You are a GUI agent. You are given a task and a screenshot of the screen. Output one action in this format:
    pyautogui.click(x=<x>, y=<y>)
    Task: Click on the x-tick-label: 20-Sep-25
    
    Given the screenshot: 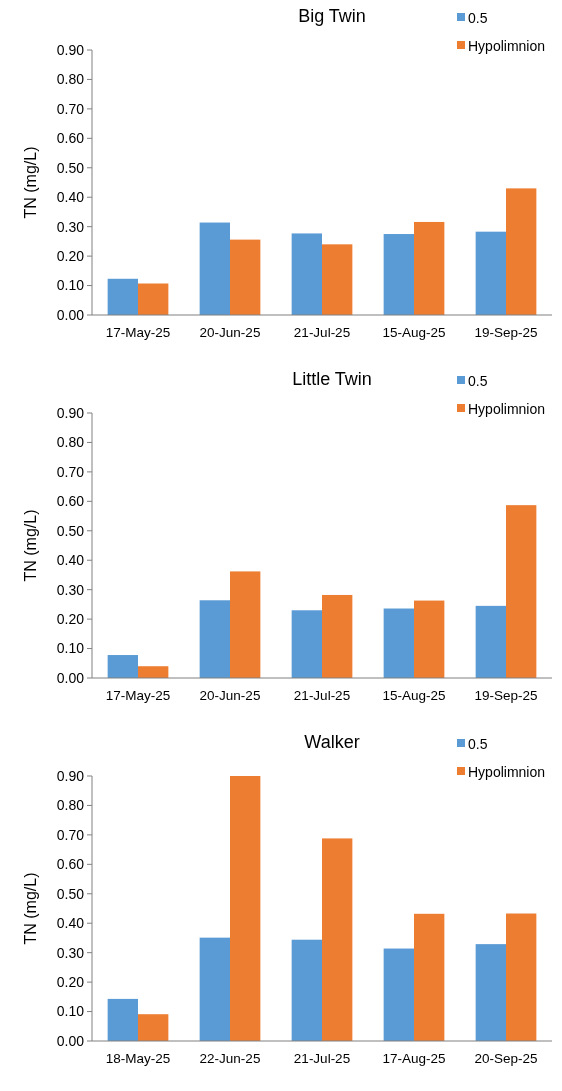 What is the action you would take?
    pyautogui.click(x=506, y=1058)
    